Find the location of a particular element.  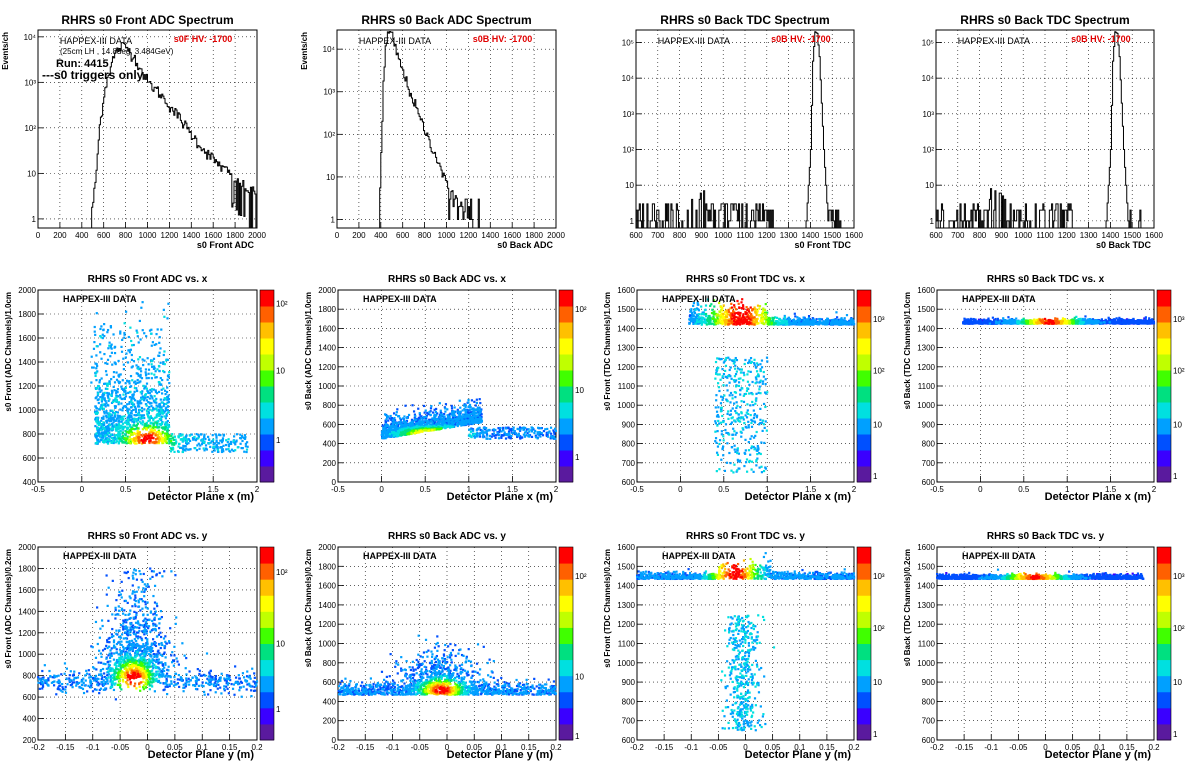

y-tick-label: 600 is located at coordinates (929, 482).